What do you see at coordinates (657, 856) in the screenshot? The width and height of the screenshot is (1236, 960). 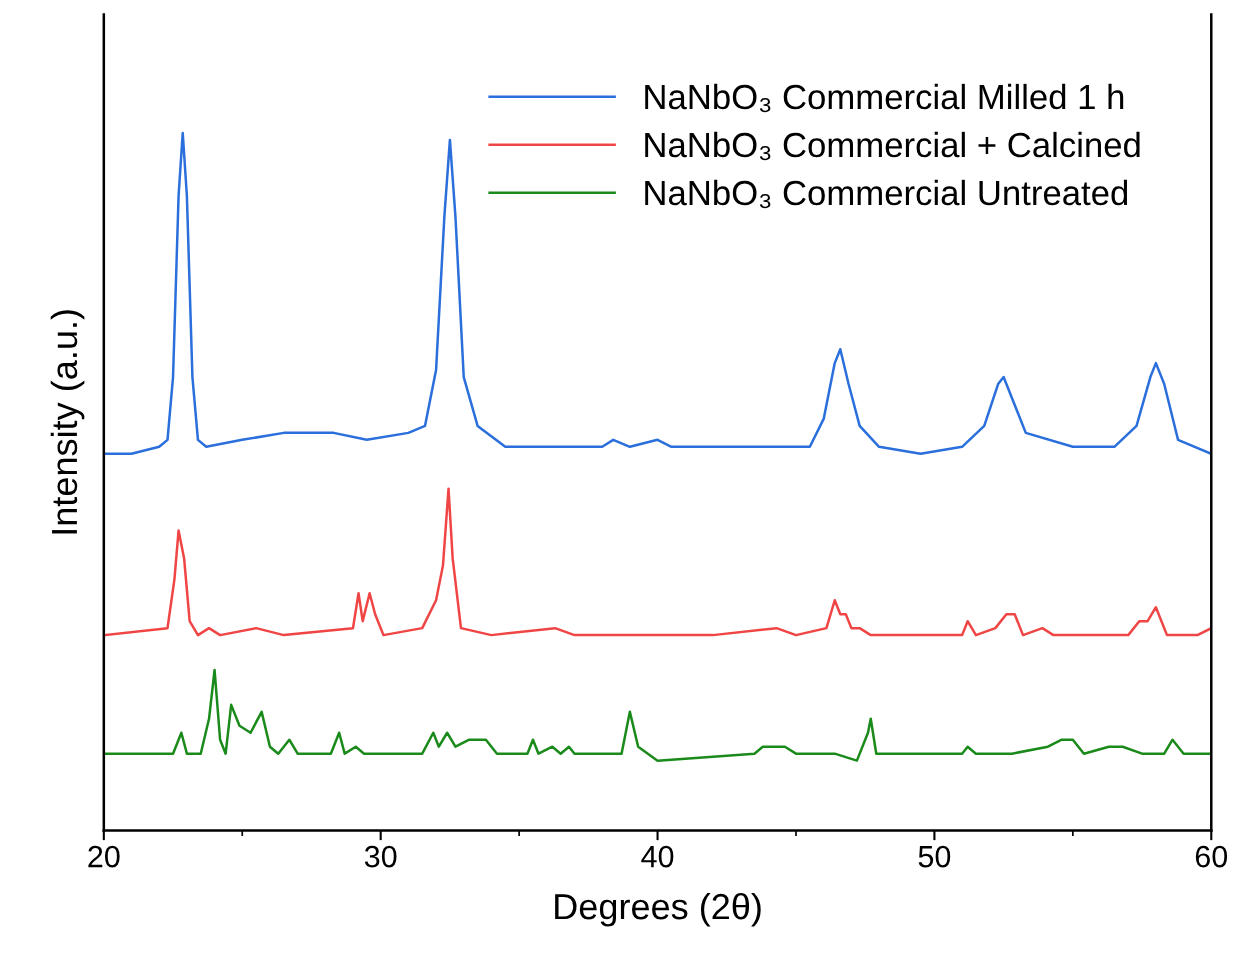 I see `x-tick-label: 40` at bounding box center [657, 856].